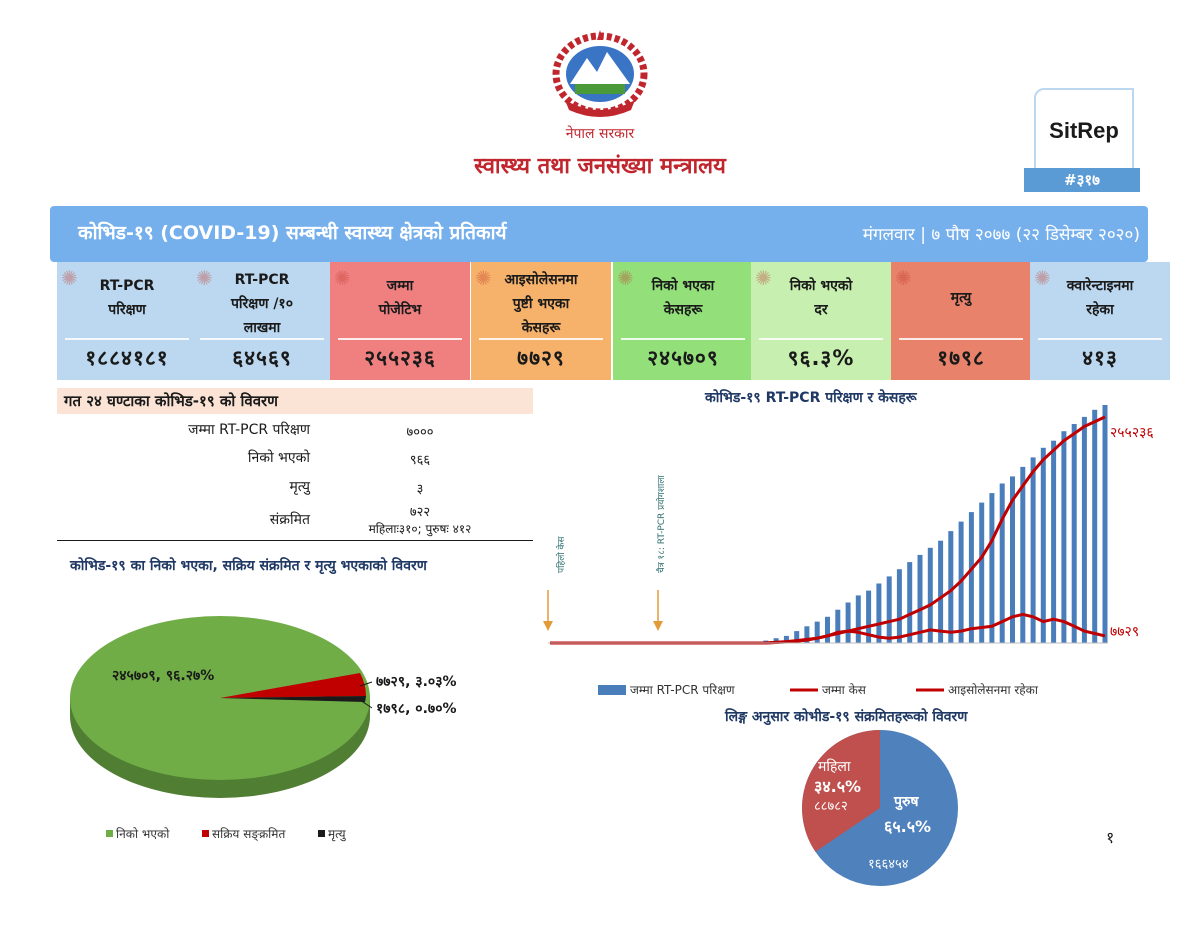 The width and height of the screenshot is (1200, 927). I want to click on stat-card-label-line: रहेका, so click(1100, 310).